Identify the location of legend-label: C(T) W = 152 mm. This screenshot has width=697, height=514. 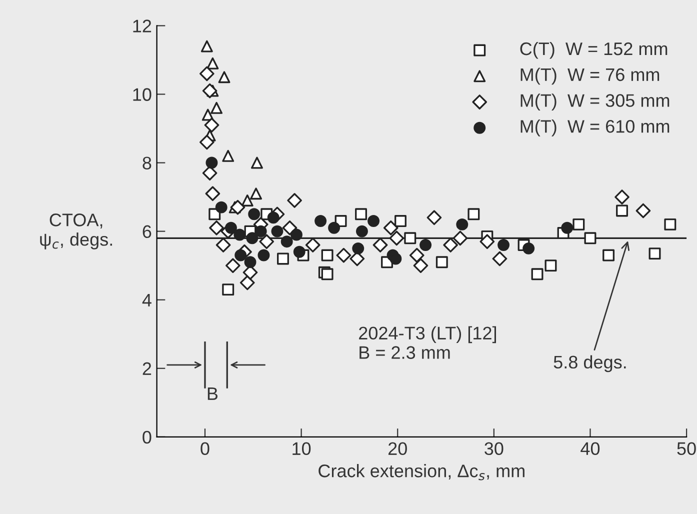
(594, 50).